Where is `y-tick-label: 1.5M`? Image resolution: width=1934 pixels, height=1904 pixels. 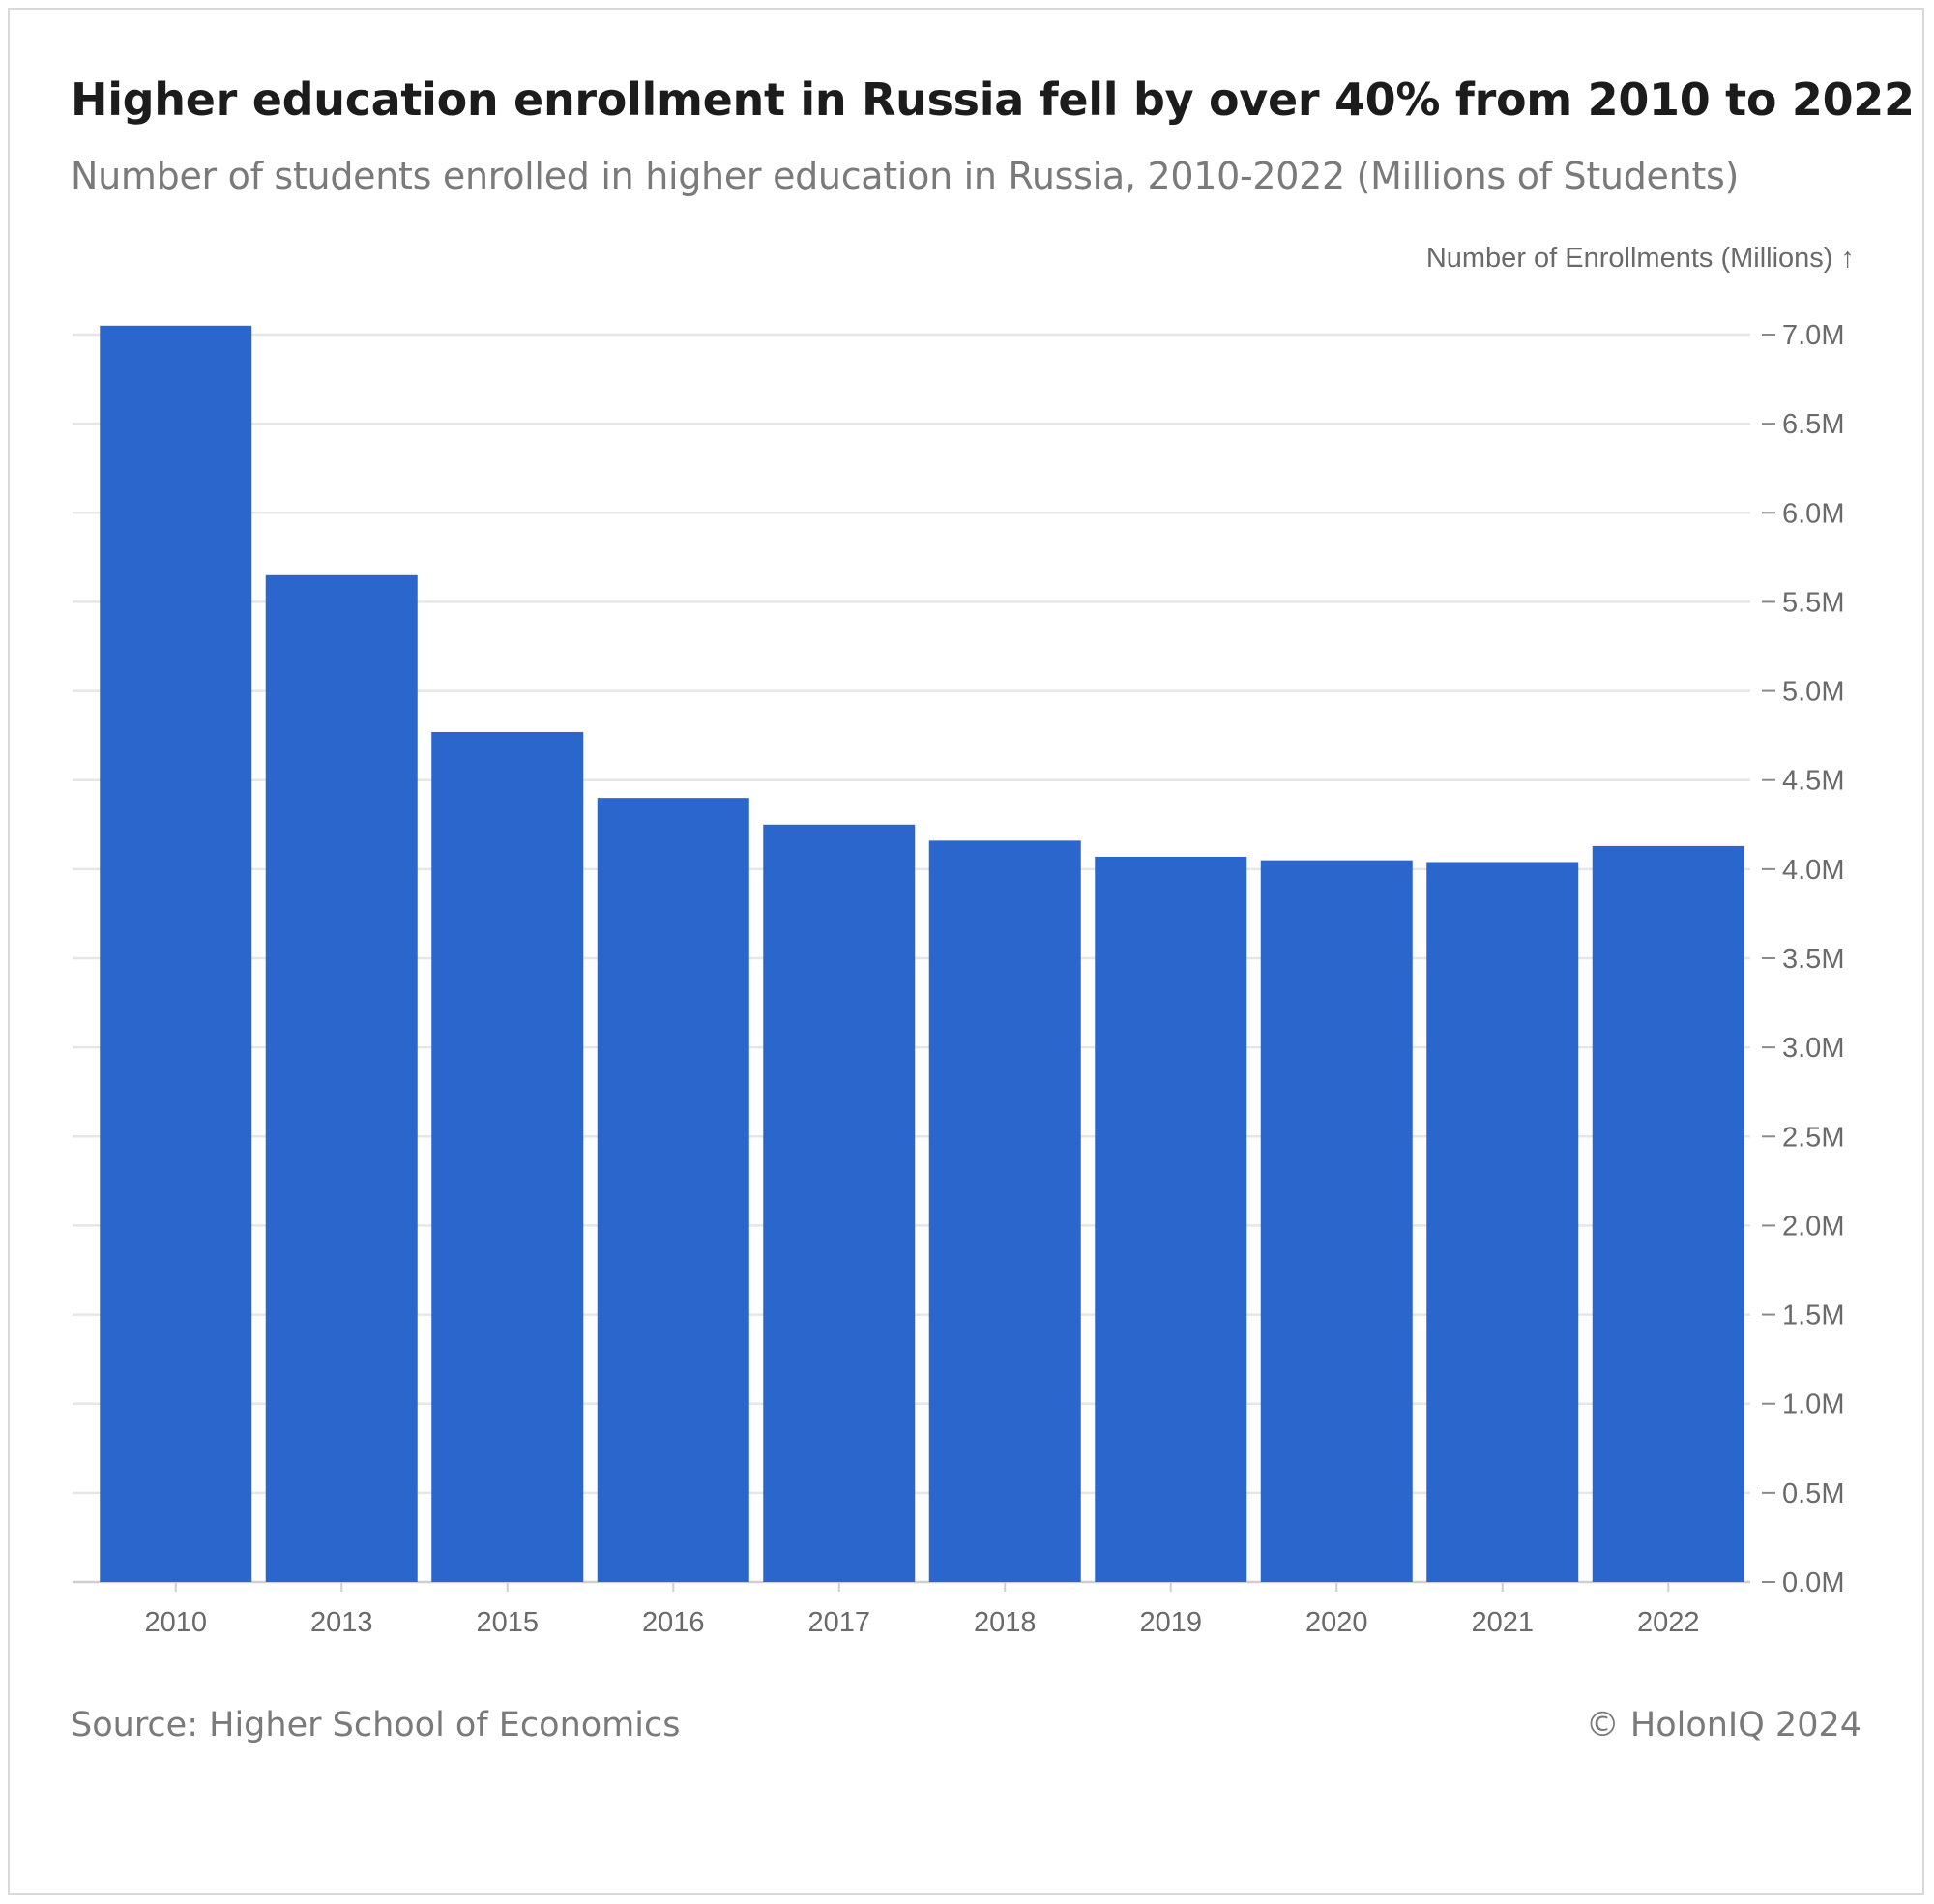 y-tick-label: 1.5M is located at coordinates (1813, 1317).